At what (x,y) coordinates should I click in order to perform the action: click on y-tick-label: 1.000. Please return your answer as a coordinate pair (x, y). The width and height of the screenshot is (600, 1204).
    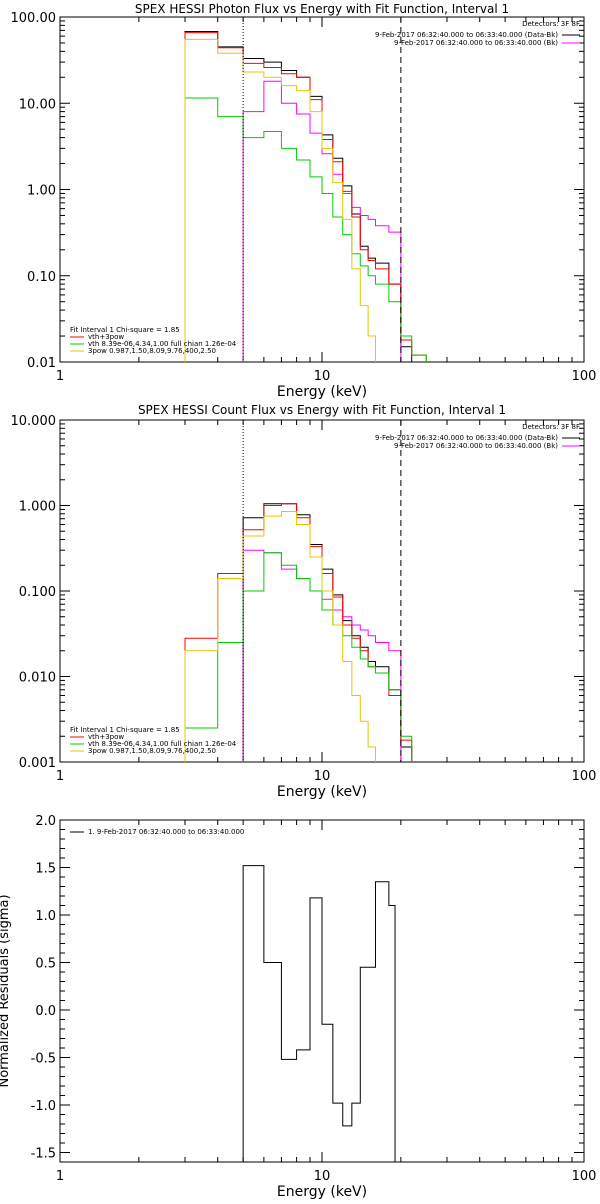
    Looking at the image, I should click on (37, 507).